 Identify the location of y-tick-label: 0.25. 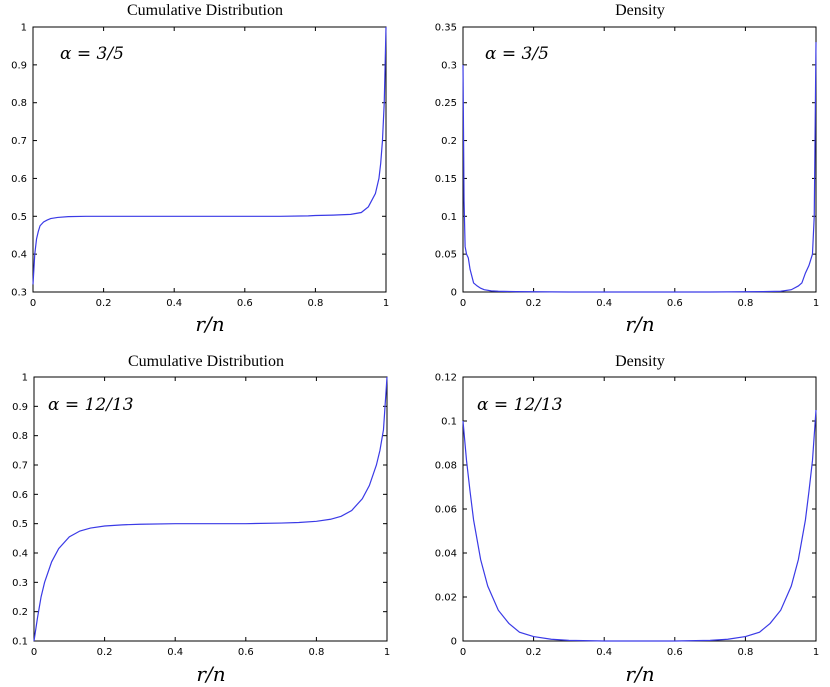
(446, 103).